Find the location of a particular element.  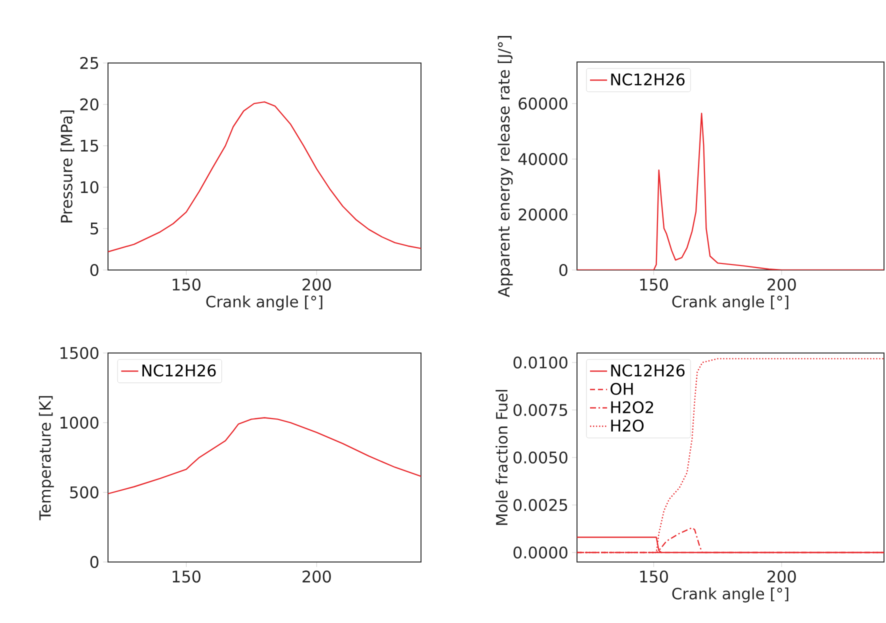

y-tick-label: 5 is located at coordinates (94, 228).